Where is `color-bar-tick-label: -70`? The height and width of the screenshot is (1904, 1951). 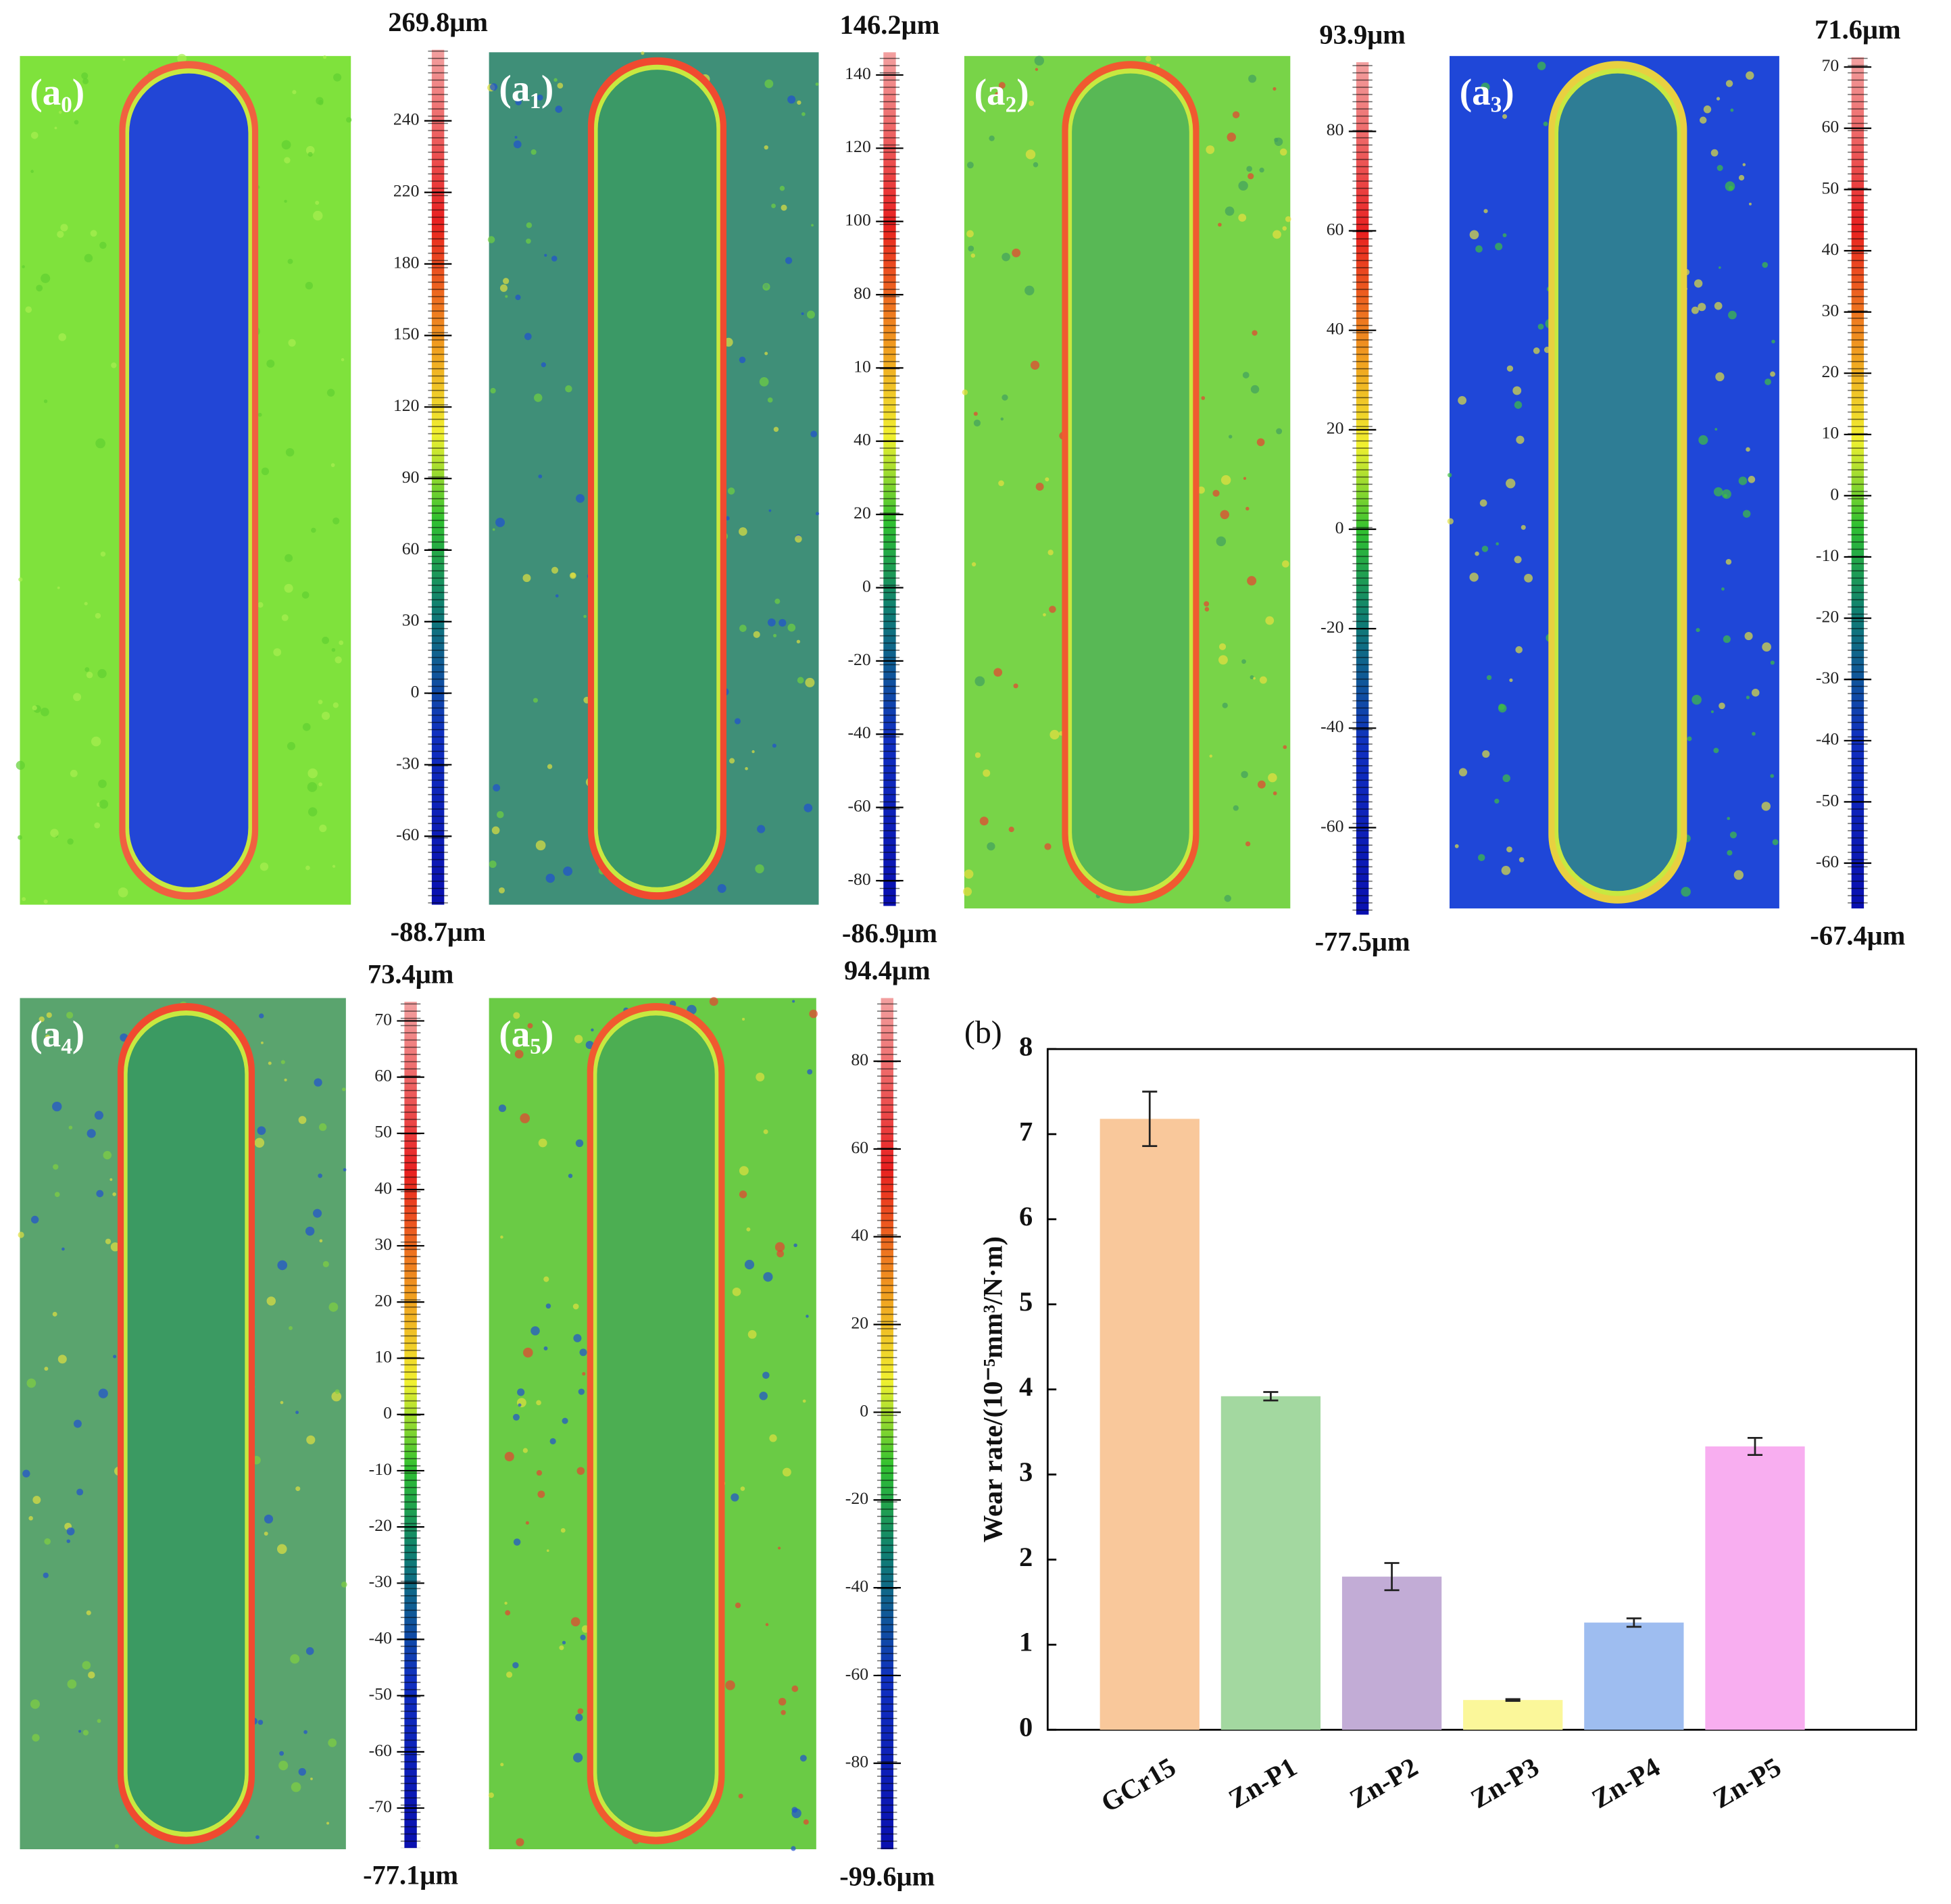
color-bar-tick-label: -70 is located at coordinates (380, 1807).